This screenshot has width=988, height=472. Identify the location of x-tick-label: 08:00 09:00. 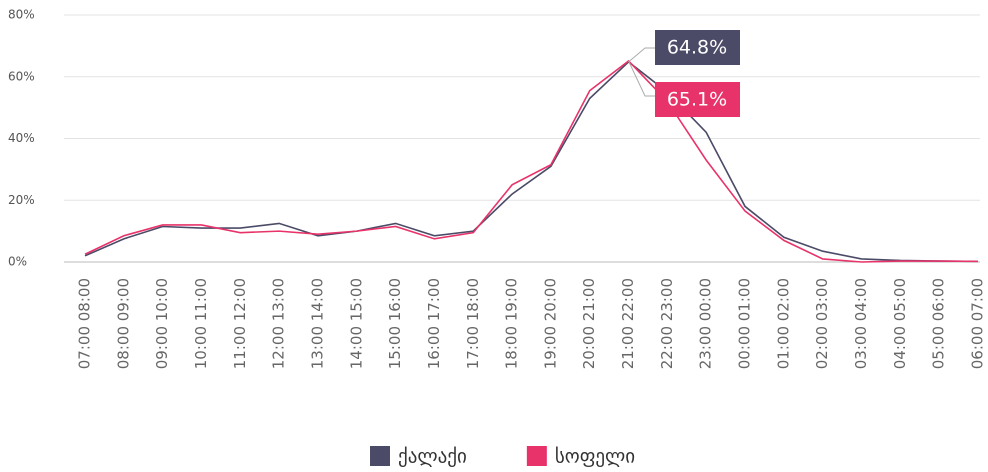
(123, 323).